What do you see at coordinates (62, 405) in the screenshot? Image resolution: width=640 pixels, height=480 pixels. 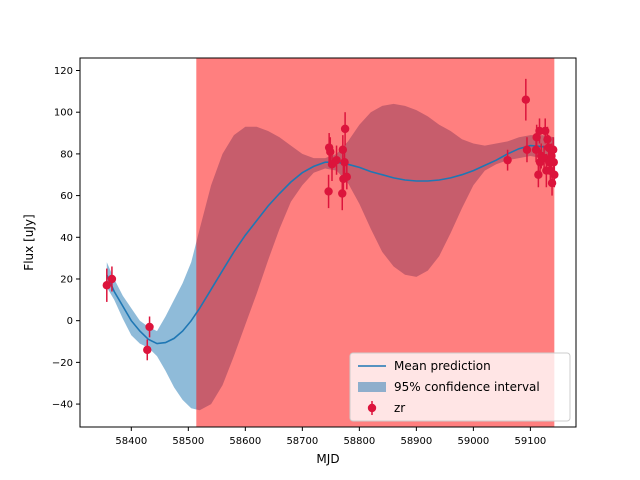 I see `y-tick-label: −40` at bounding box center [62, 405].